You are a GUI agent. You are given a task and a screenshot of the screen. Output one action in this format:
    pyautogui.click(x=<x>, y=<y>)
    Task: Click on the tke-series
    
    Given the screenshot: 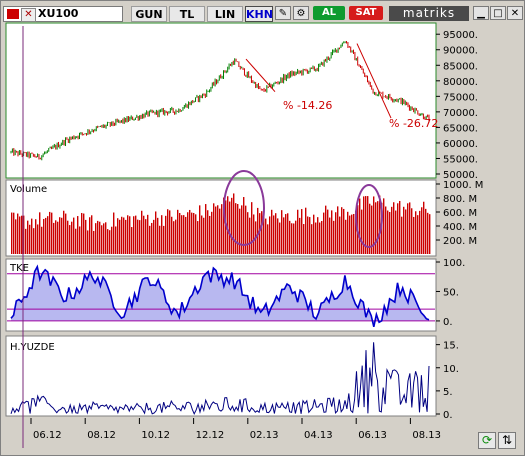 What is the action you would take?
    pyautogui.click(x=221, y=295)
    